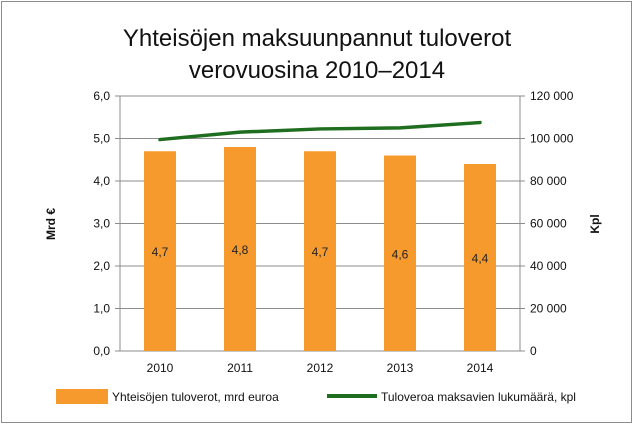  I want to click on left-axis-ticks: 0,0 1,0 2,0 3,0 4,0 5,0 6,0, so click(101, 223).